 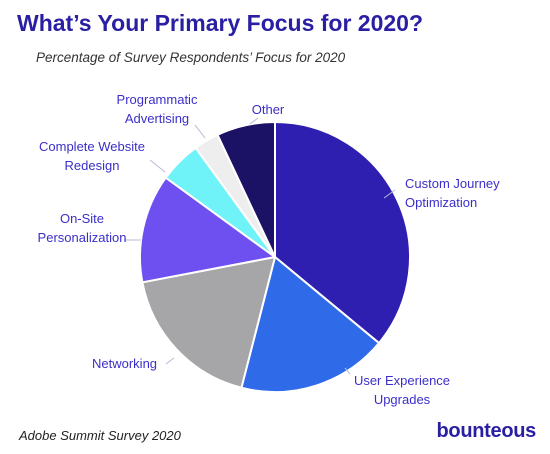 I want to click on source-note: Adobe Summit Survey 2020, so click(x=100, y=435).